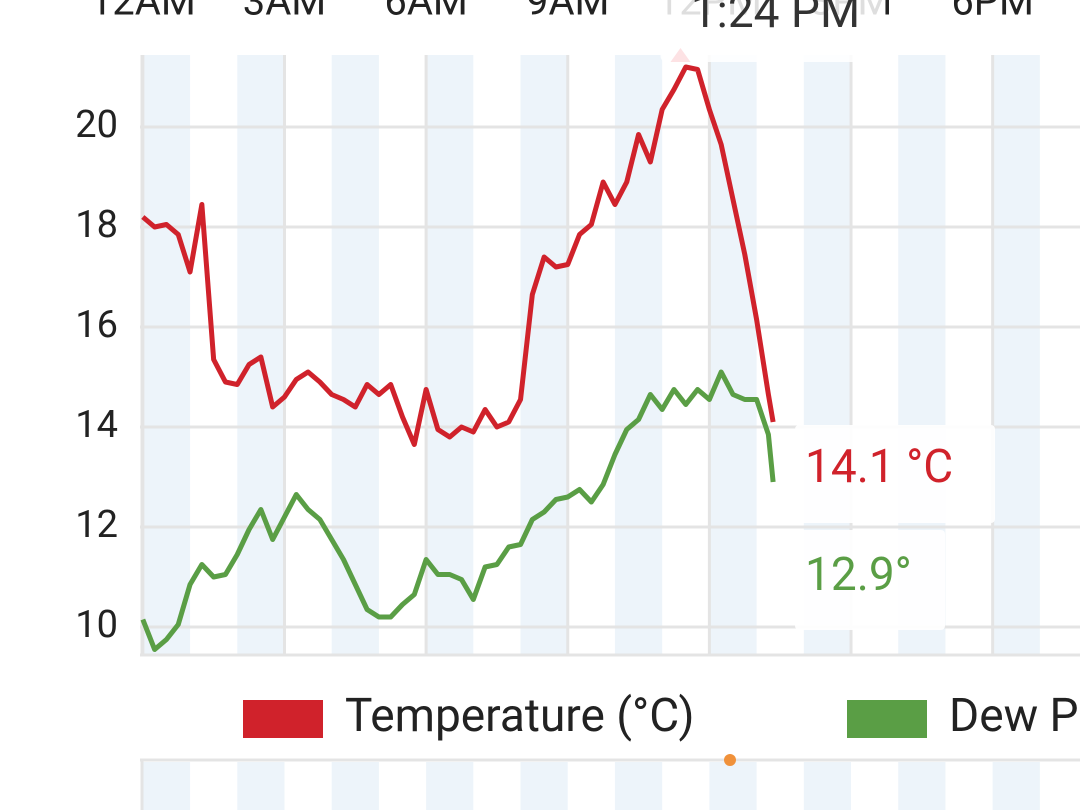  What do you see at coordinates (96, 425) in the screenshot?
I see `y-tick-label: 14` at bounding box center [96, 425].